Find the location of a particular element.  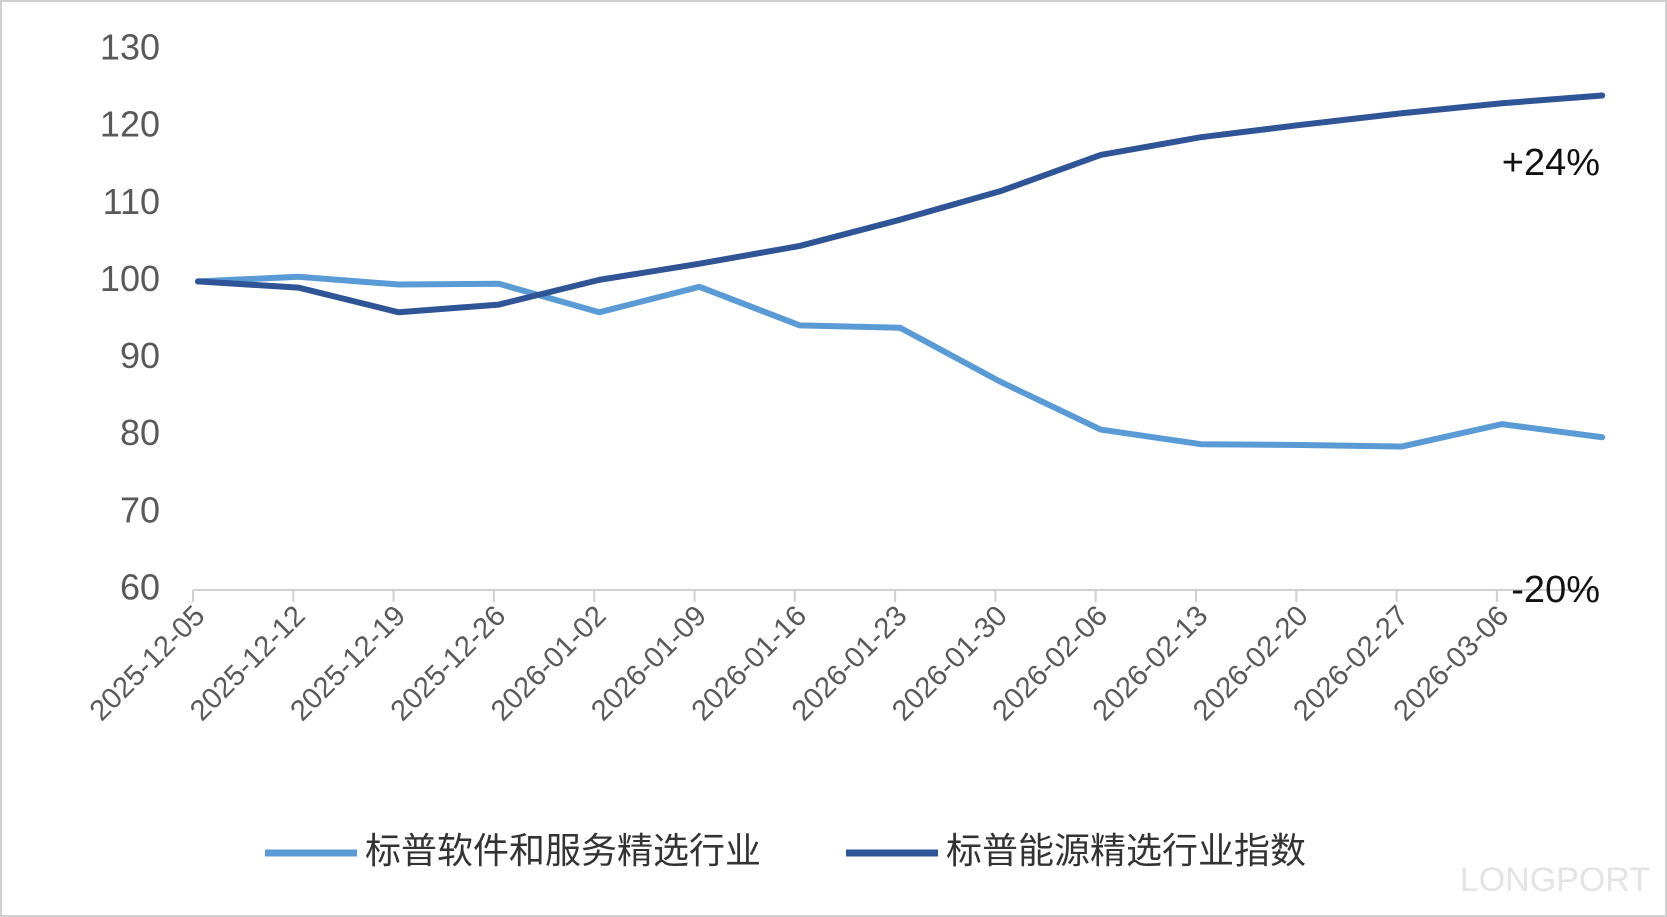

watermark: LONGPORT is located at coordinates (1555, 880).